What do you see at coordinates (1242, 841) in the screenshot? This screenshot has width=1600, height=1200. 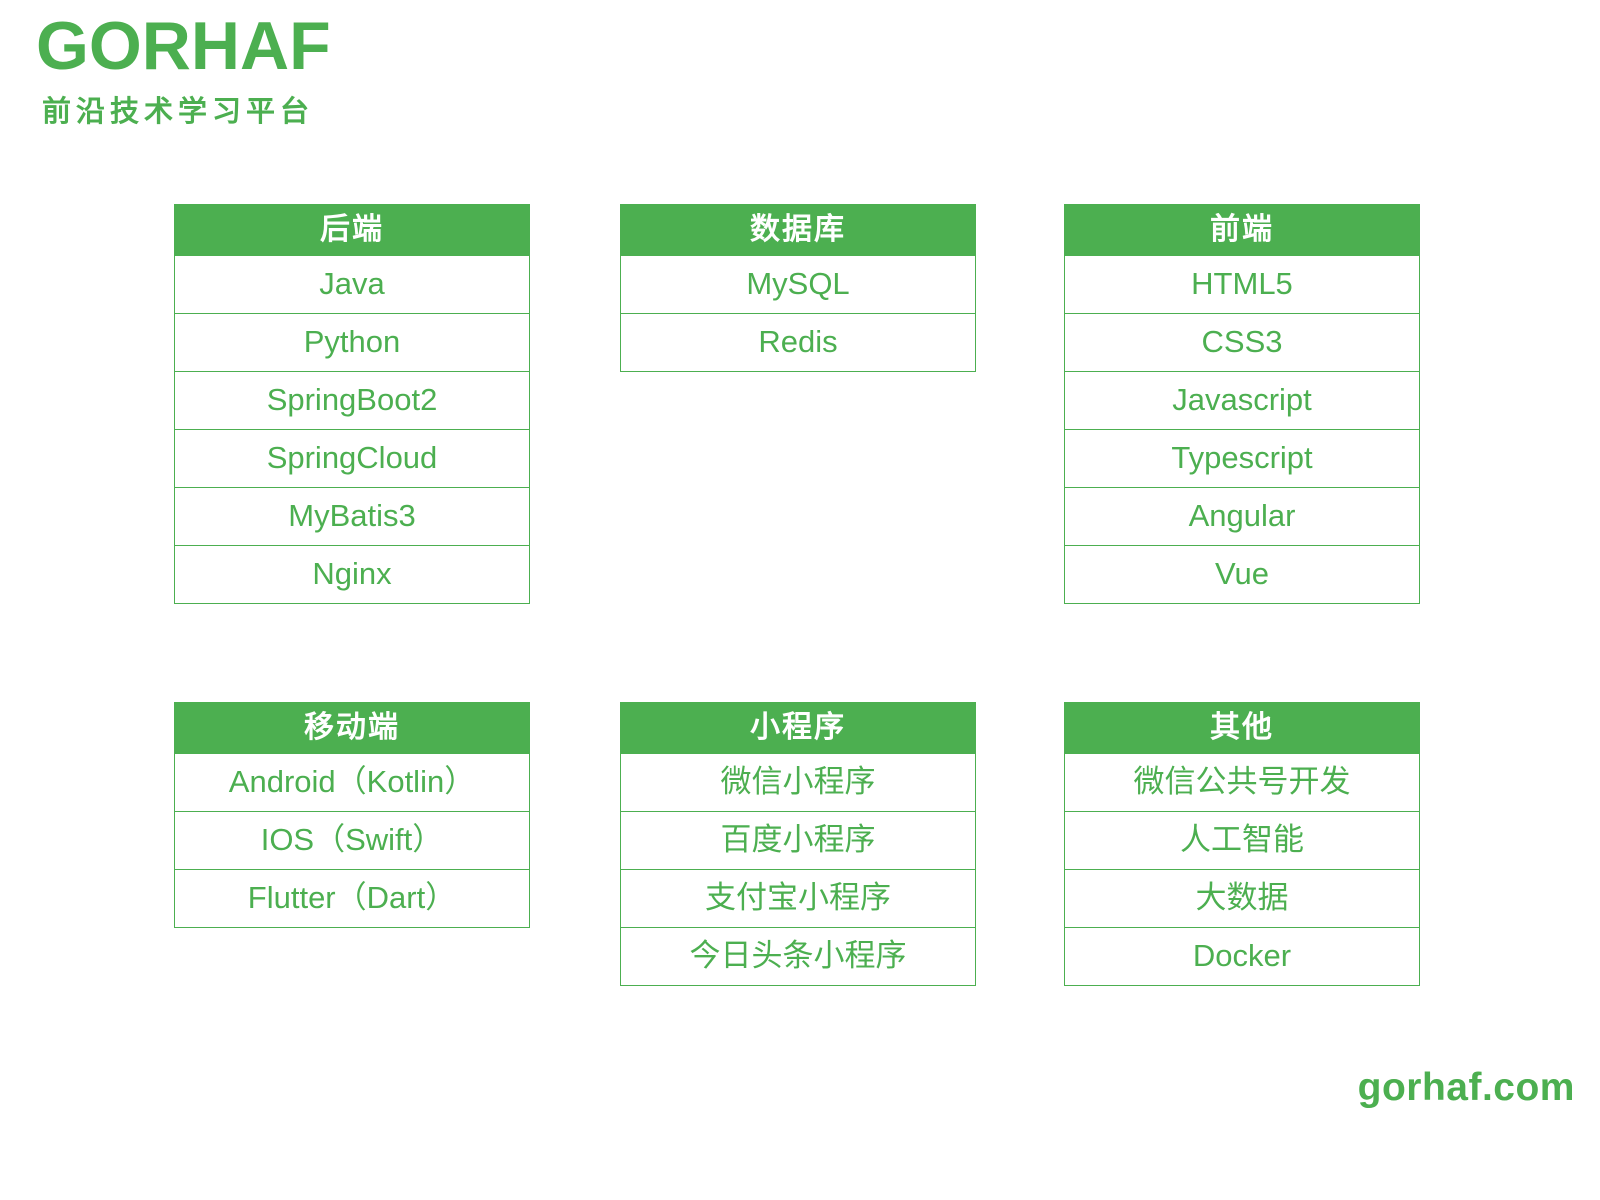 I see `table-row: 人工智能` at bounding box center [1242, 841].